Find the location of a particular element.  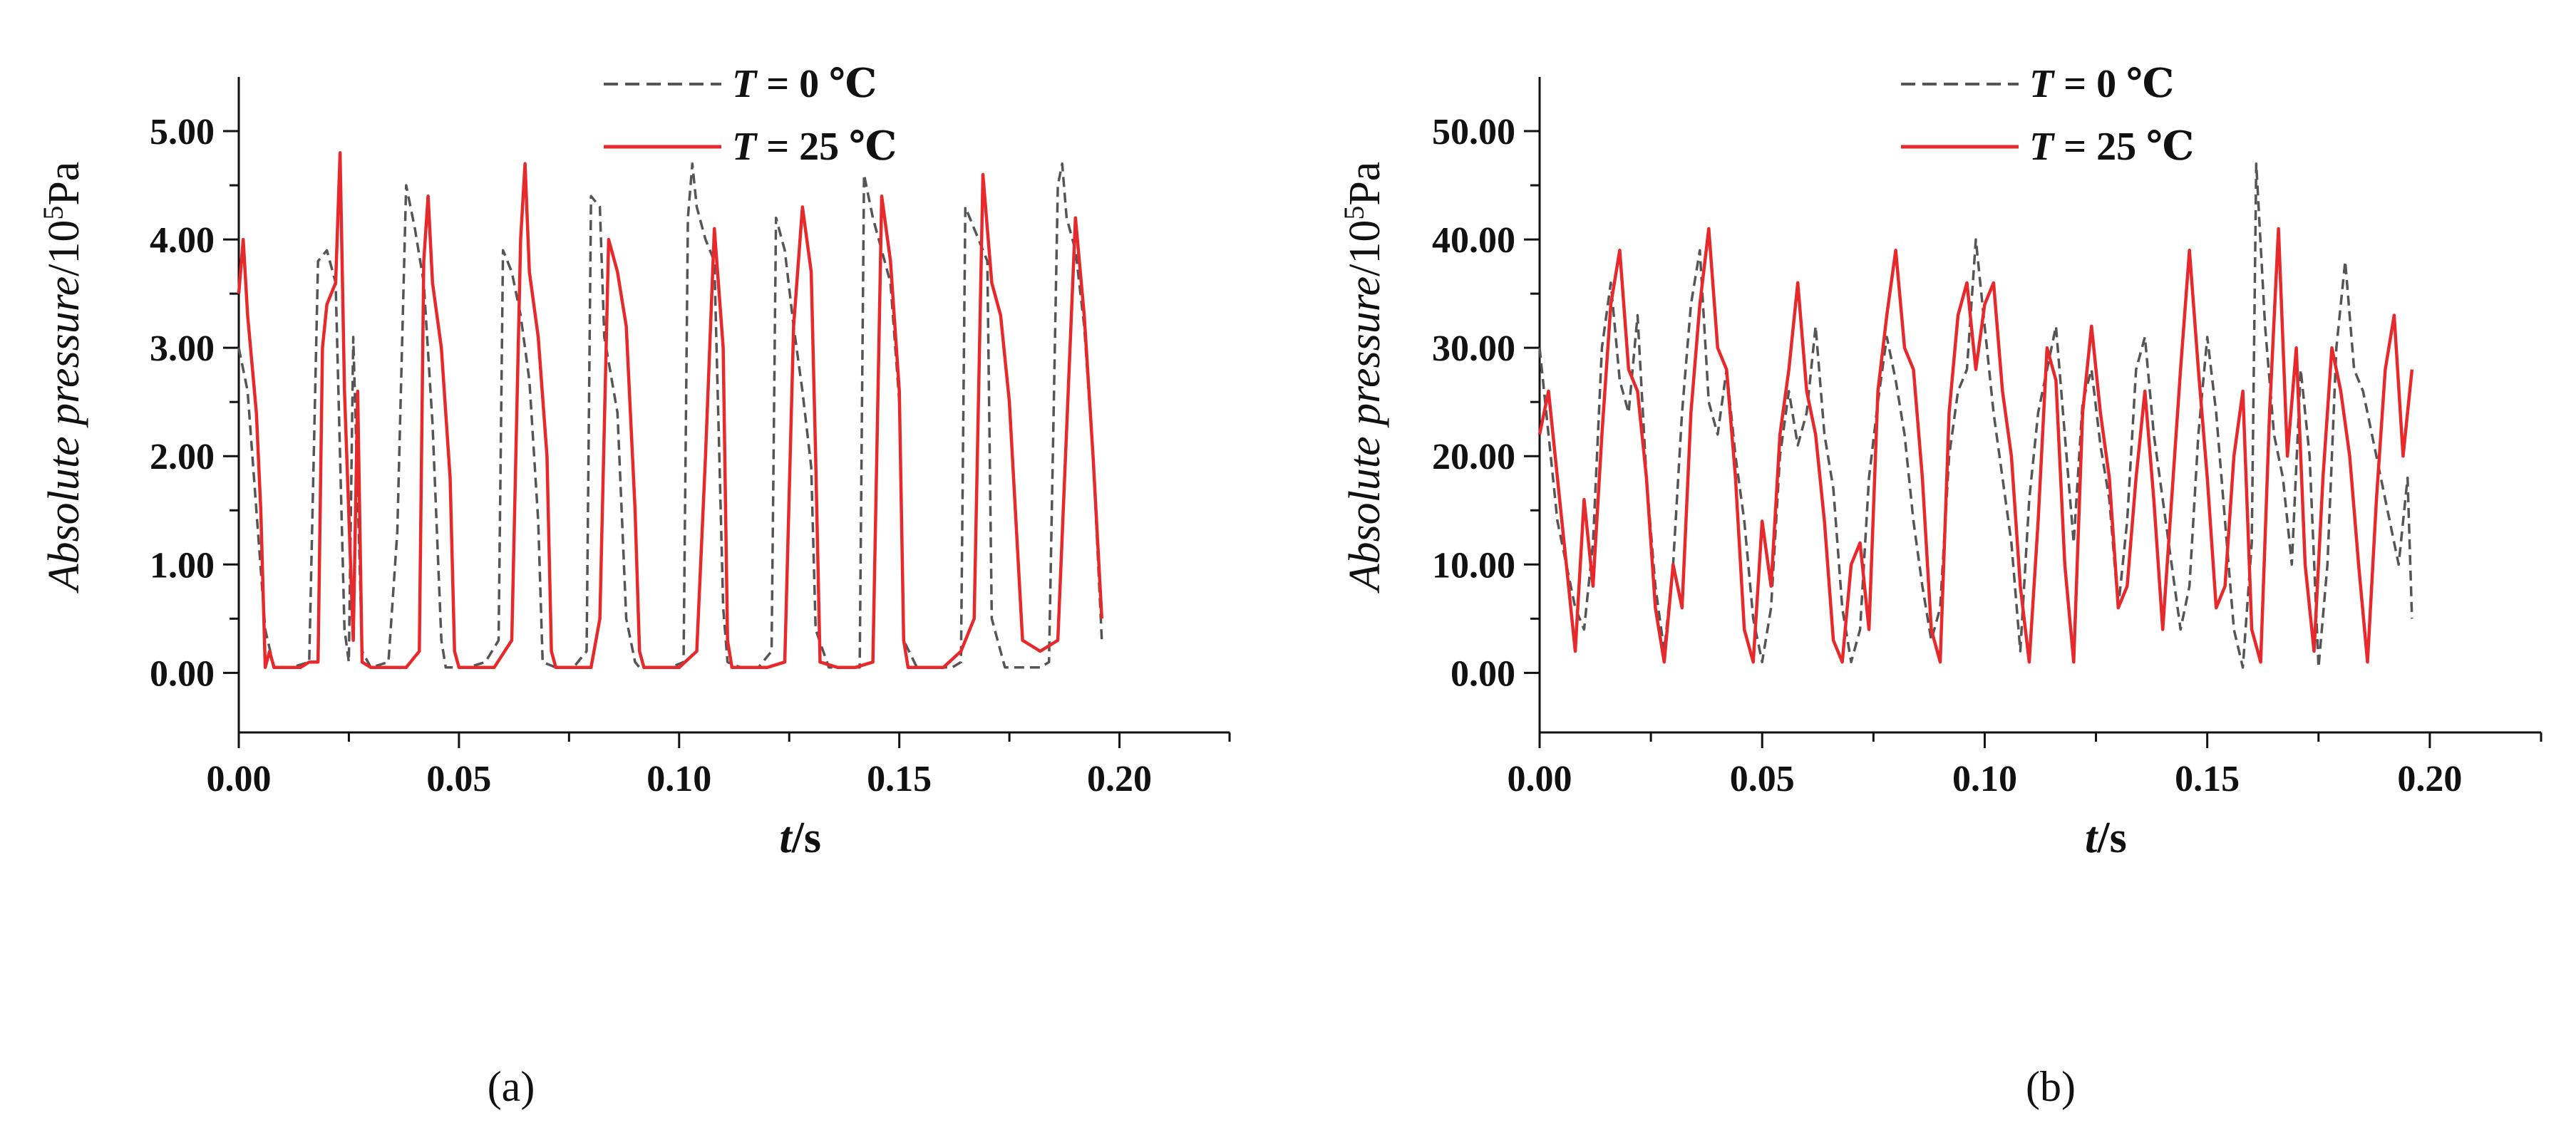

y-tick-label: 30.00 is located at coordinates (1473, 348).